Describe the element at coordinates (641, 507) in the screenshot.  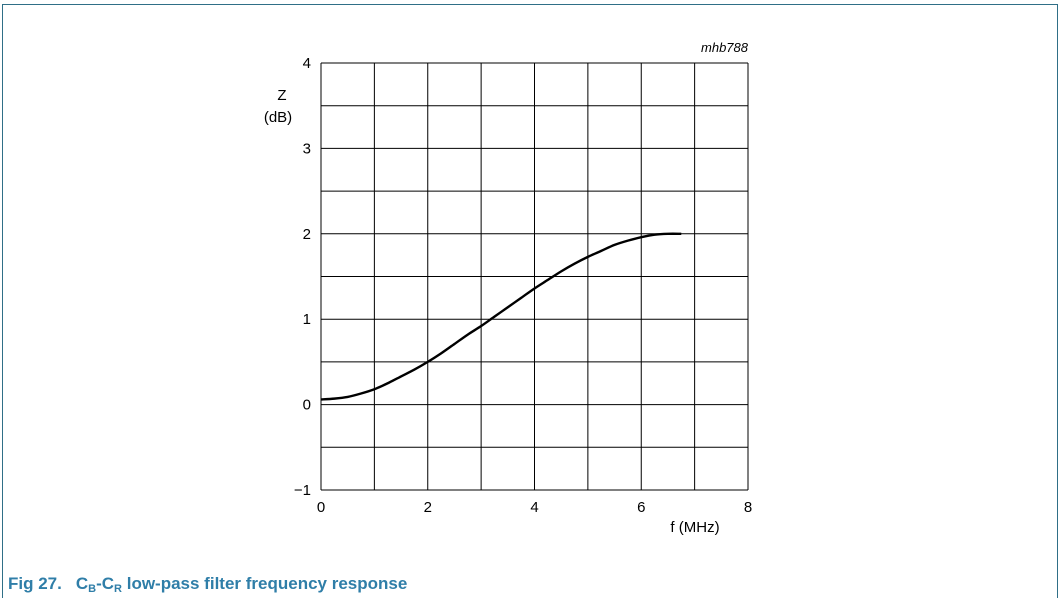
I see `x-tick-label: 6` at that location.